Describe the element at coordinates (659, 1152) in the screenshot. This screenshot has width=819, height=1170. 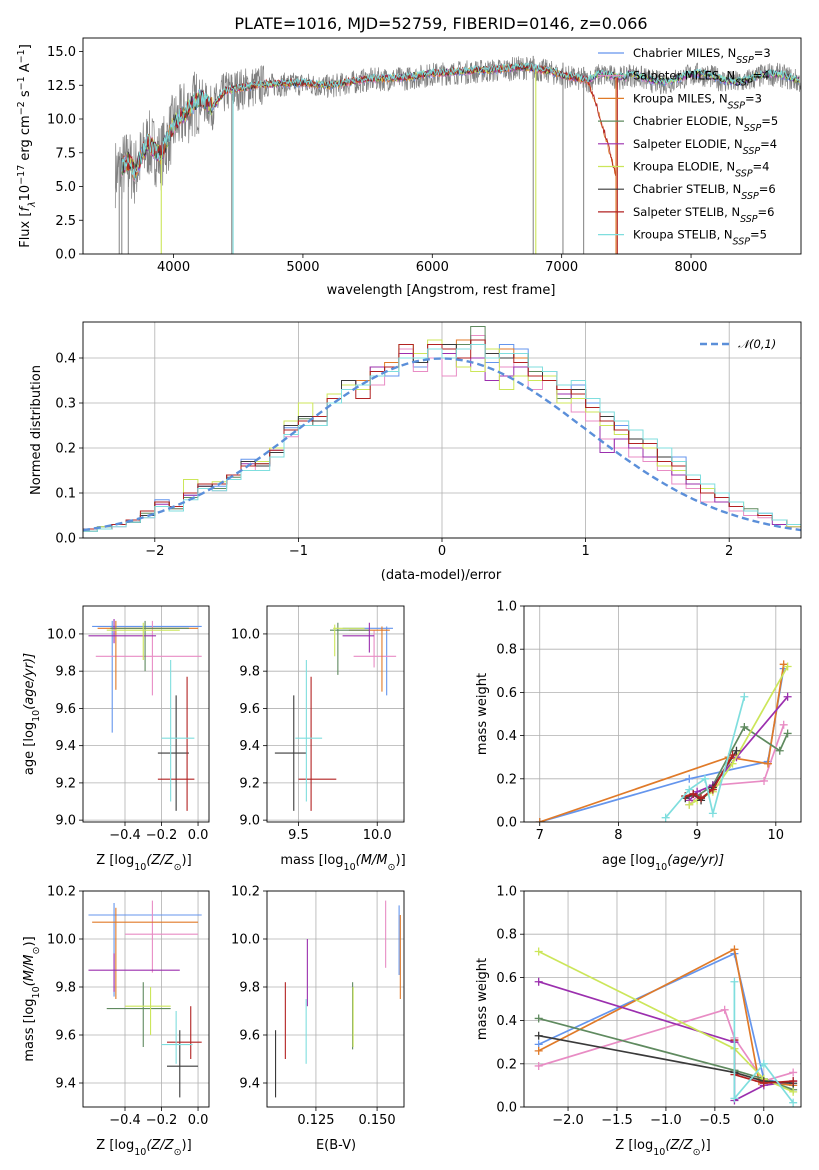
I see `mw-z-x-label-part: 10` at that location.